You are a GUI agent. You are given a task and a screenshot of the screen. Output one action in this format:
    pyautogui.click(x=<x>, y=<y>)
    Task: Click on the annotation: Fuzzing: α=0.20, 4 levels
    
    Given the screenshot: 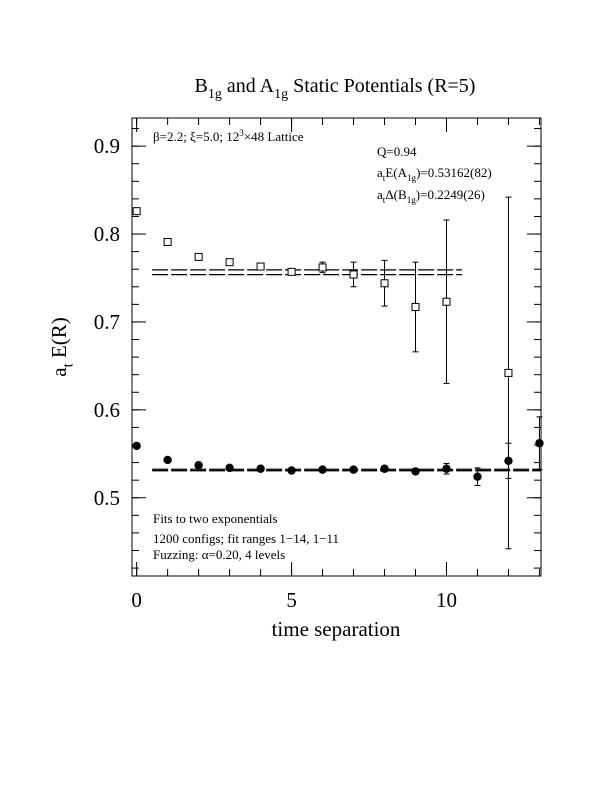 What is the action you would take?
    pyautogui.click(x=219, y=554)
    